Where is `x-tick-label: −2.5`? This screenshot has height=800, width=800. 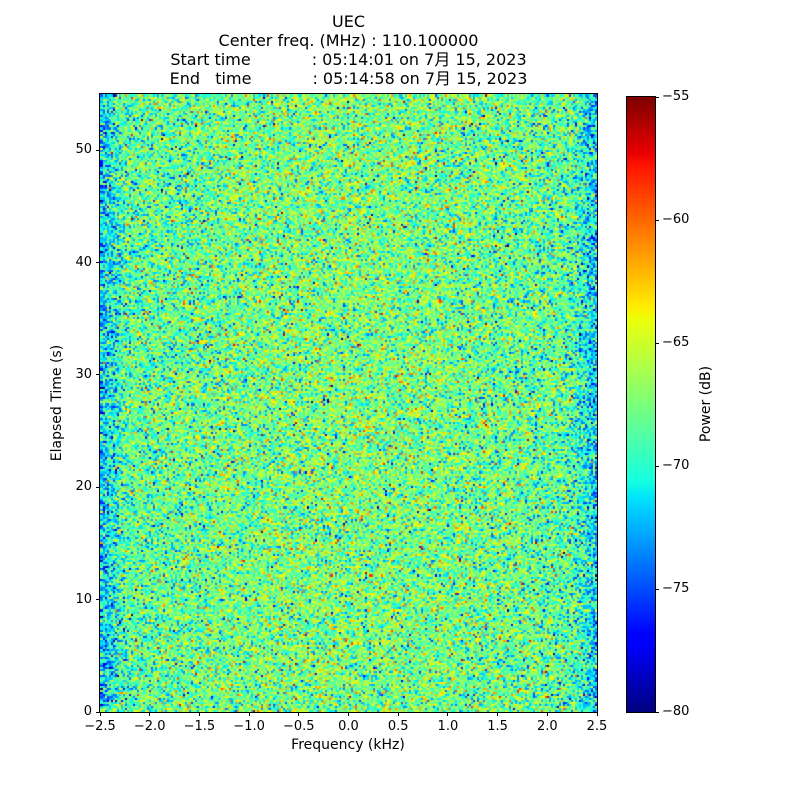
x-tick-label: −2.5 is located at coordinates (100, 726).